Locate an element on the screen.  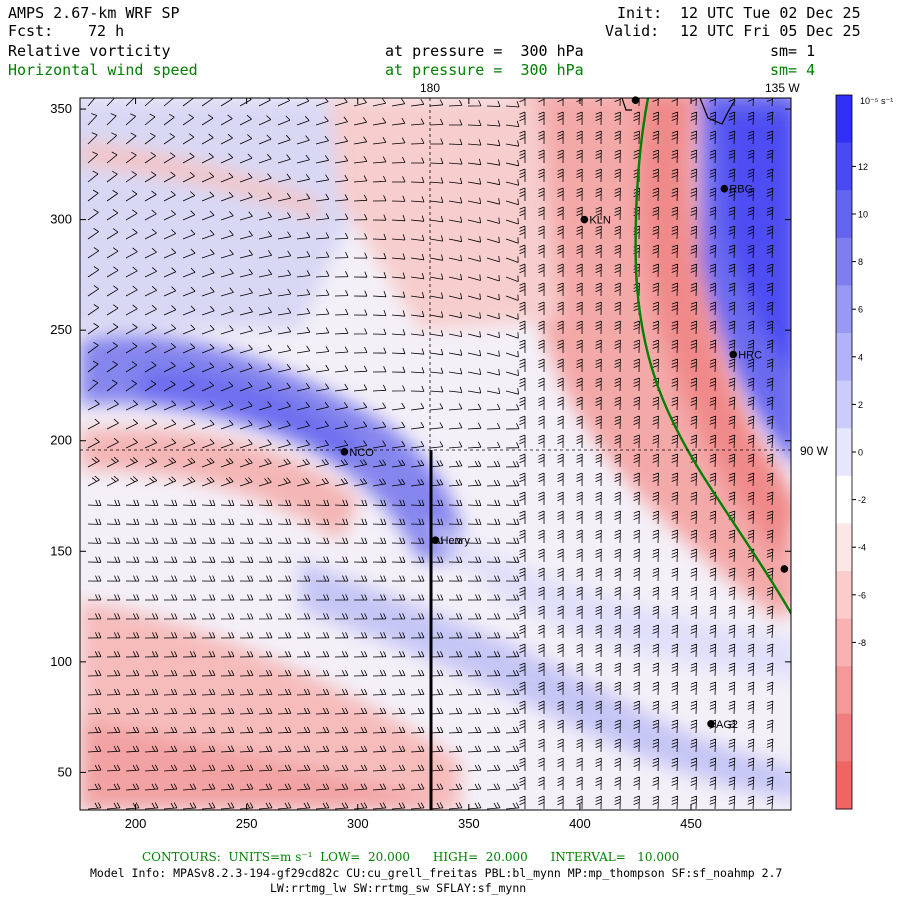
valid-value: 12 UTC Fri 05 Dec 25 is located at coordinates (770, 31).